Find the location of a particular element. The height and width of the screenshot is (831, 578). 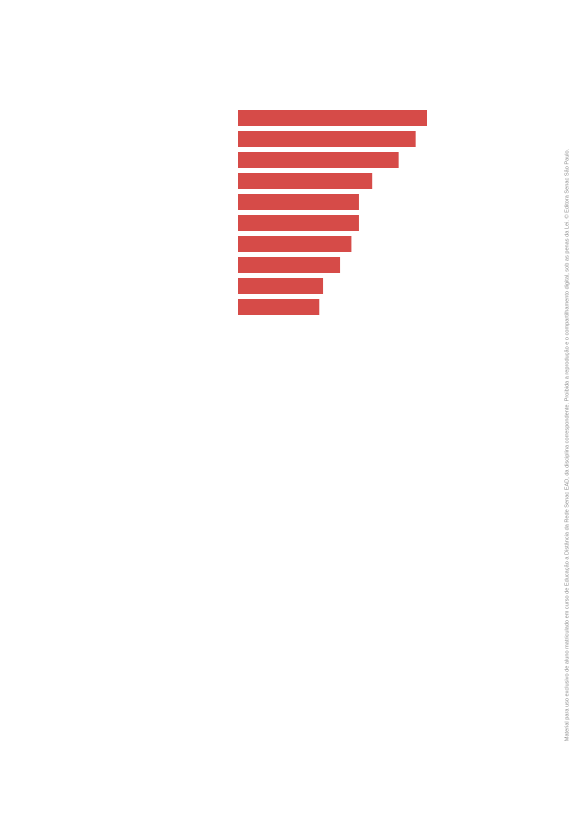

bars-group is located at coordinates (332, 212).